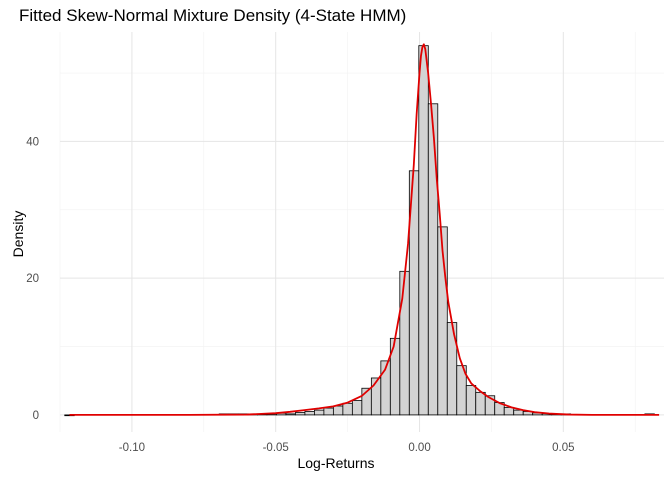 The width and height of the screenshot is (672, 480). What do you see at coordinates (276, 448) in the screenshot?
I see `x-tick-label: -0.05` at bounding box center [276, 448].